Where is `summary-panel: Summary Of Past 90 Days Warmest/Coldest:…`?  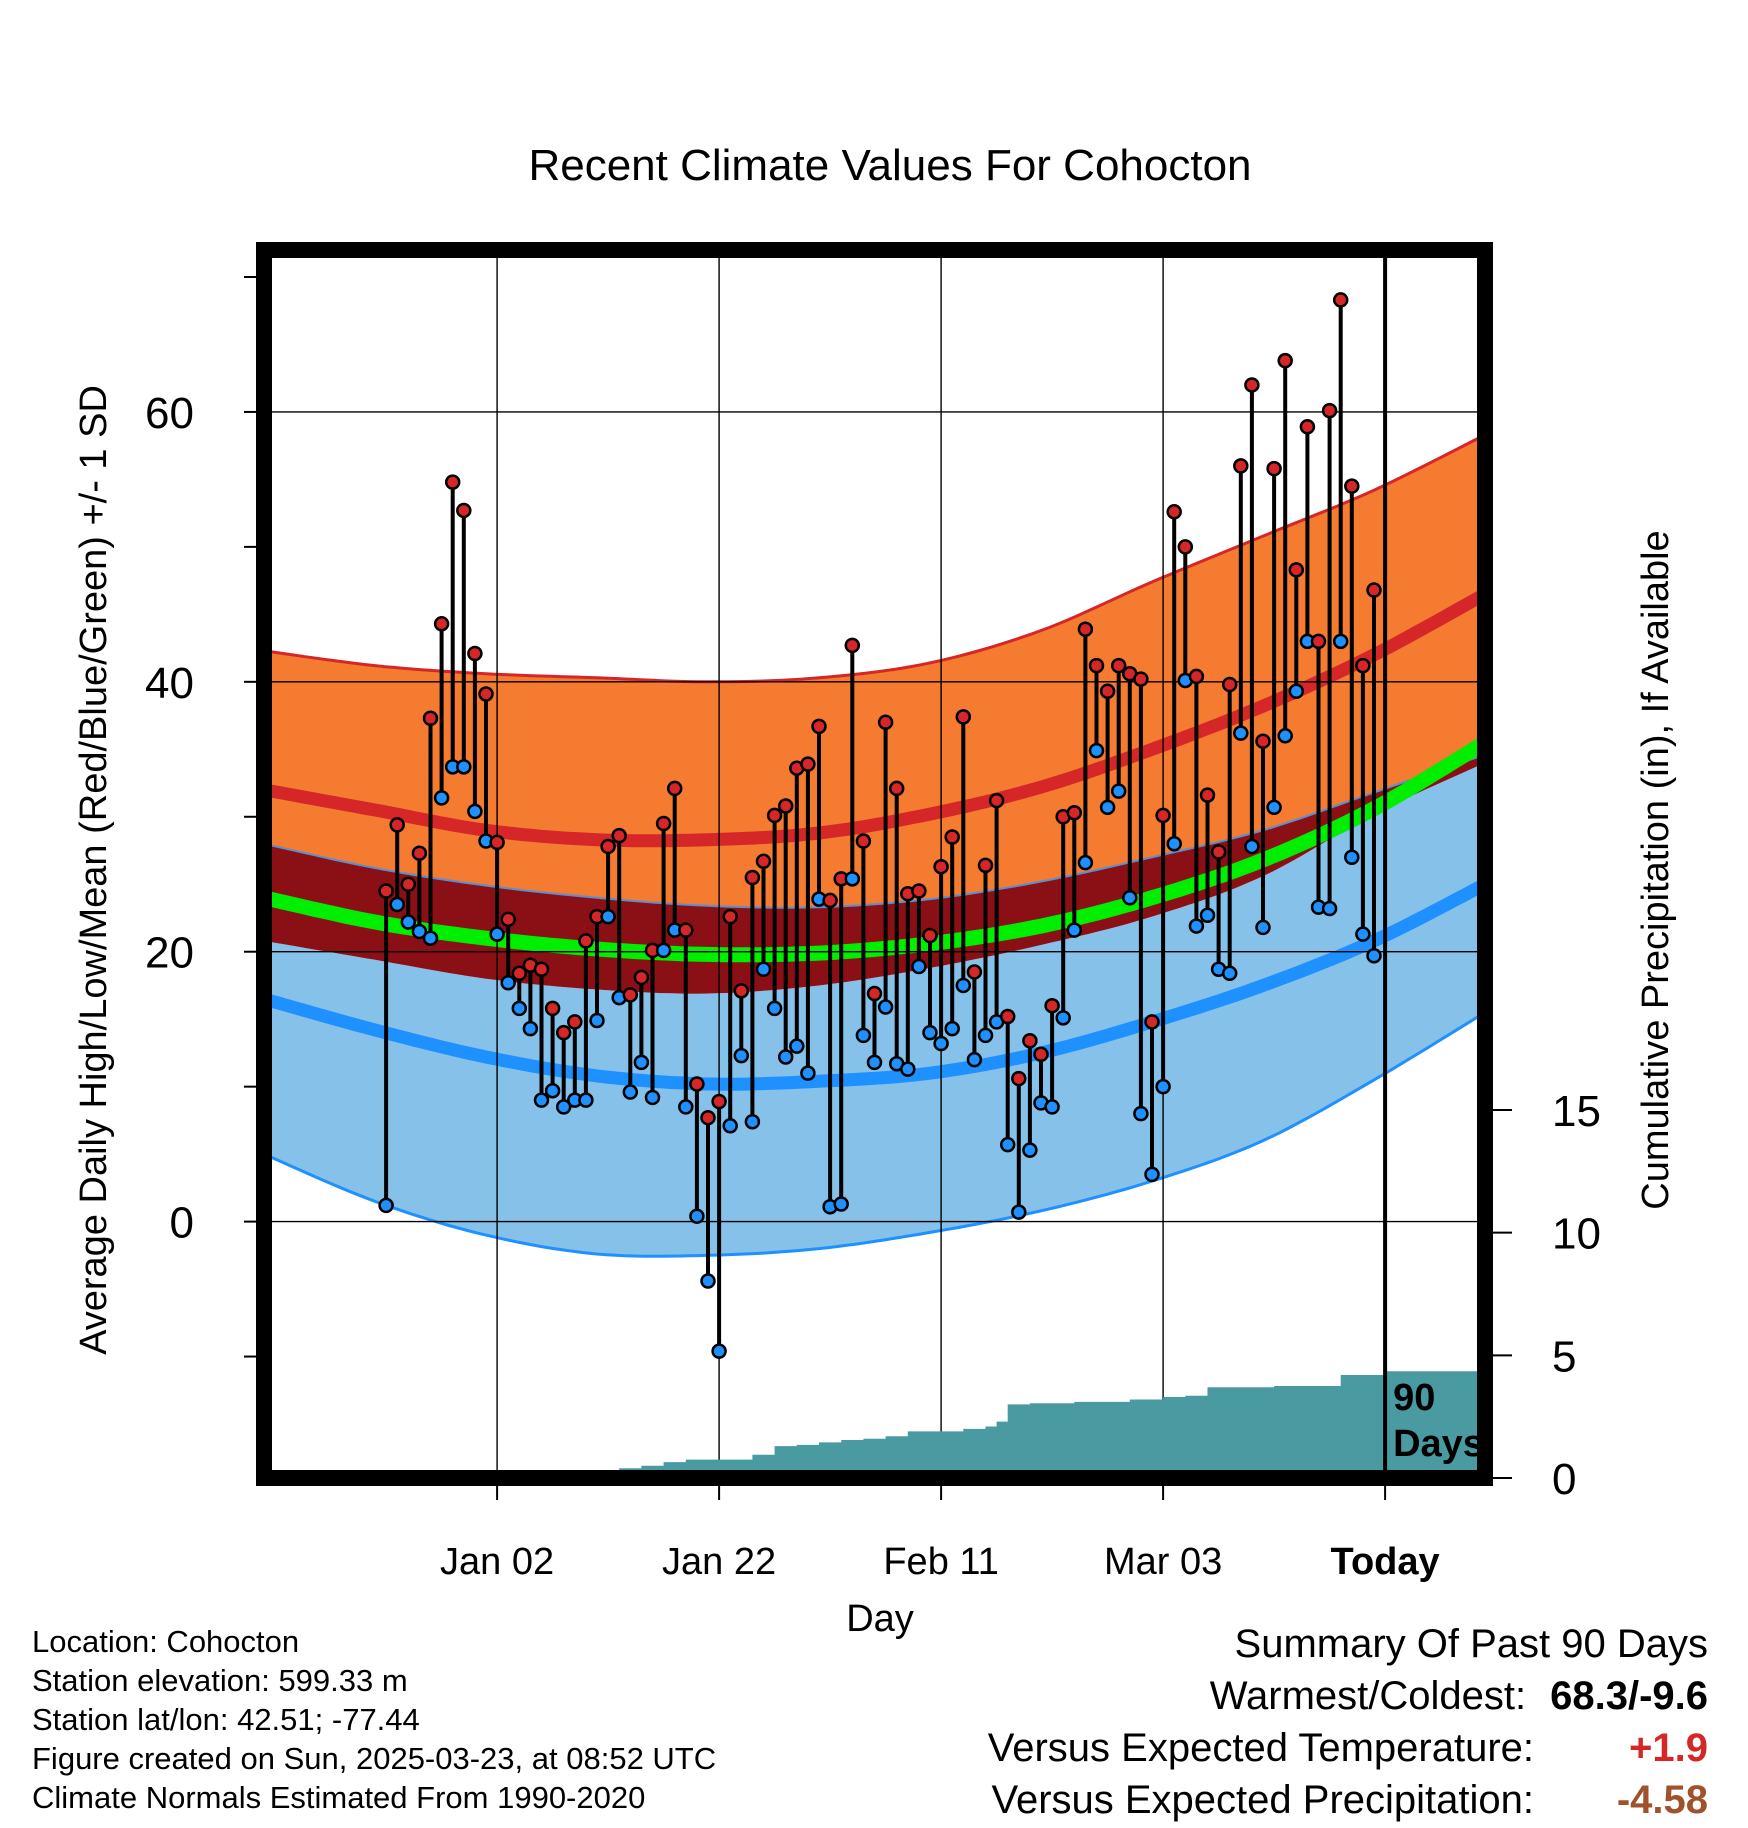 summary-panel: Summary Of Past 90 Days Warmest/Coldest:… is located at coordinates (1348, 1722).